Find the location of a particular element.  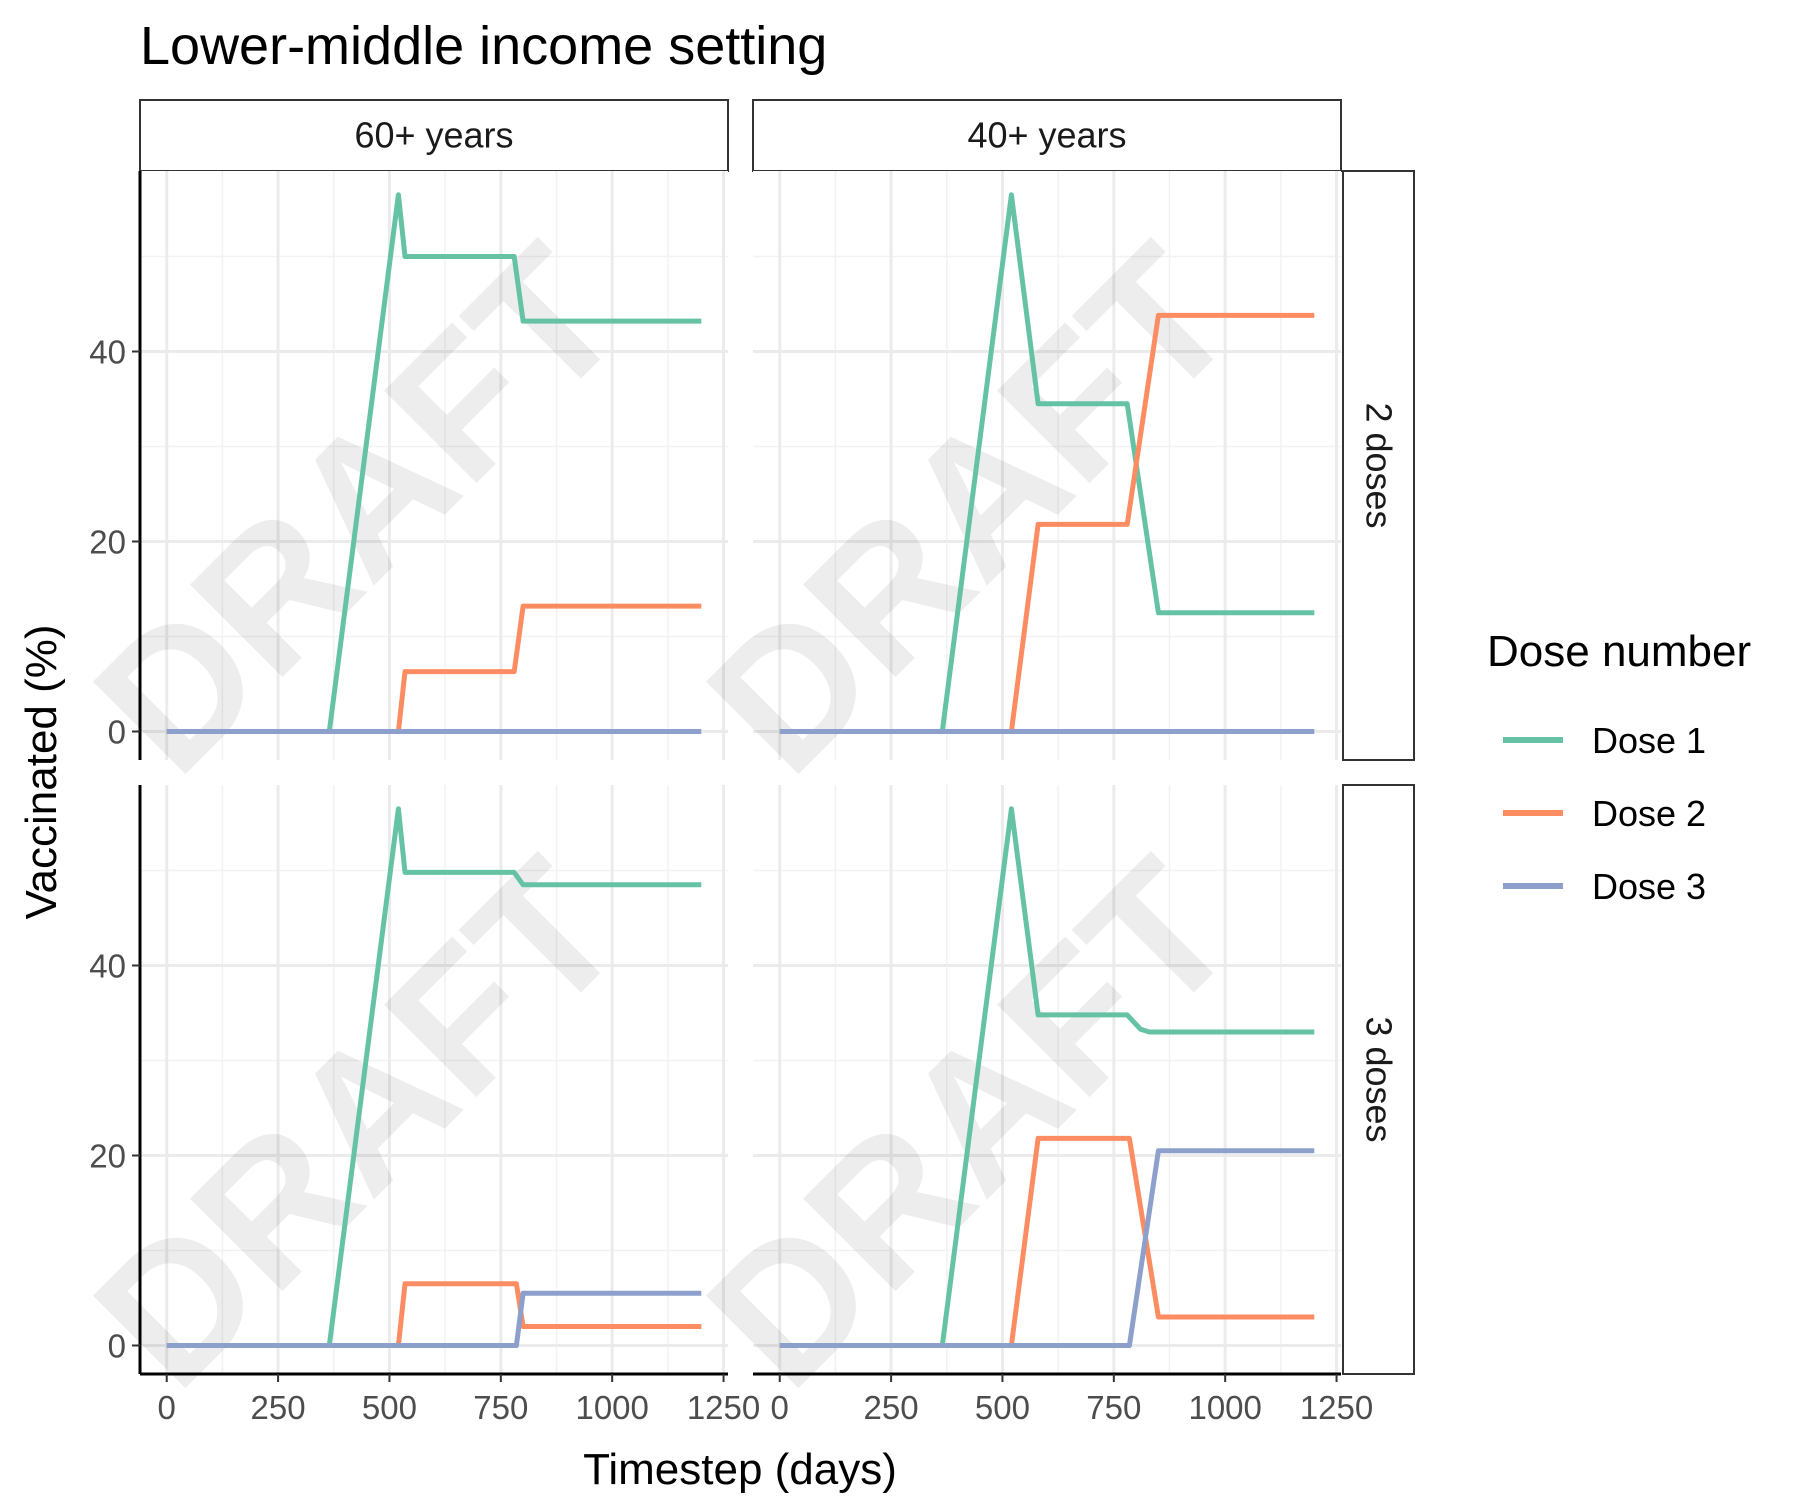

x-axis-title: Timestep (days) is located at coordinates (740, 1469).